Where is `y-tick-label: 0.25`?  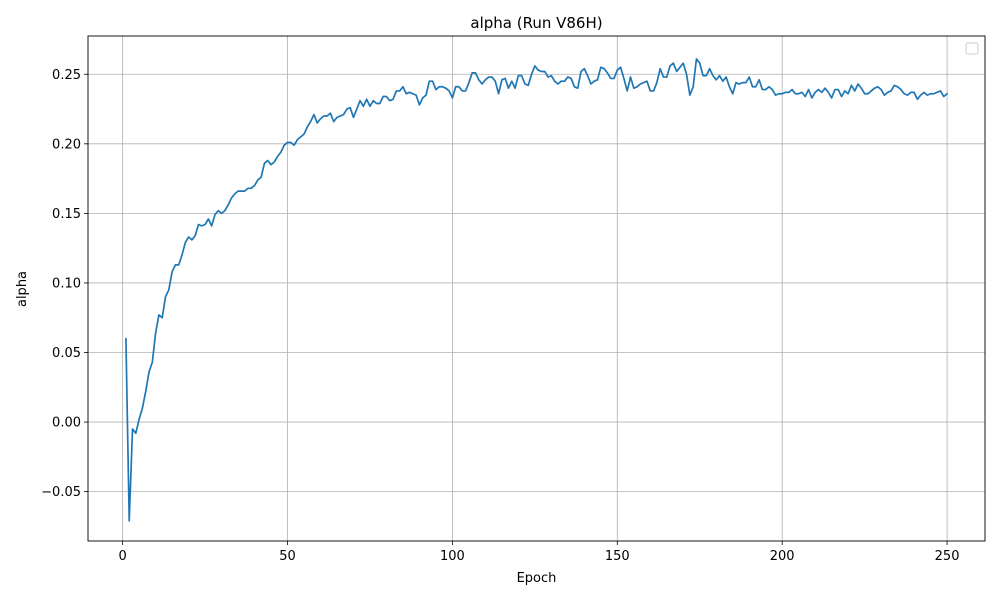 y-tick-label: 0.25 is located at coordinates (66, 75).